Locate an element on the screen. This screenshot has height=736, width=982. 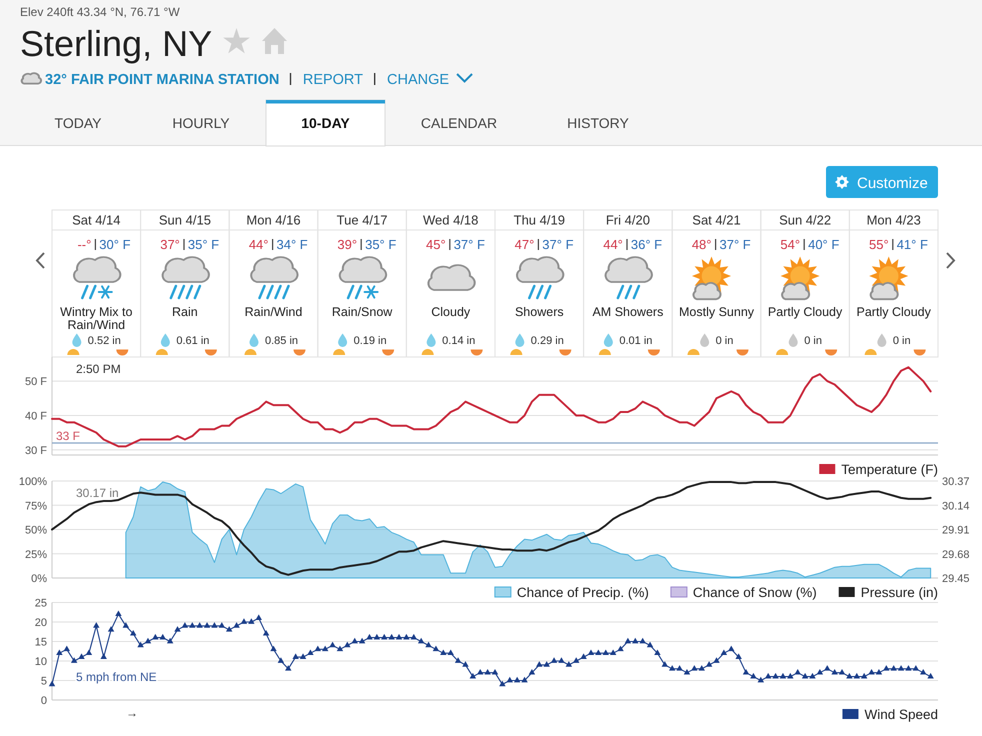
text: Sat 4/21 is located at coordinates (716, 220).